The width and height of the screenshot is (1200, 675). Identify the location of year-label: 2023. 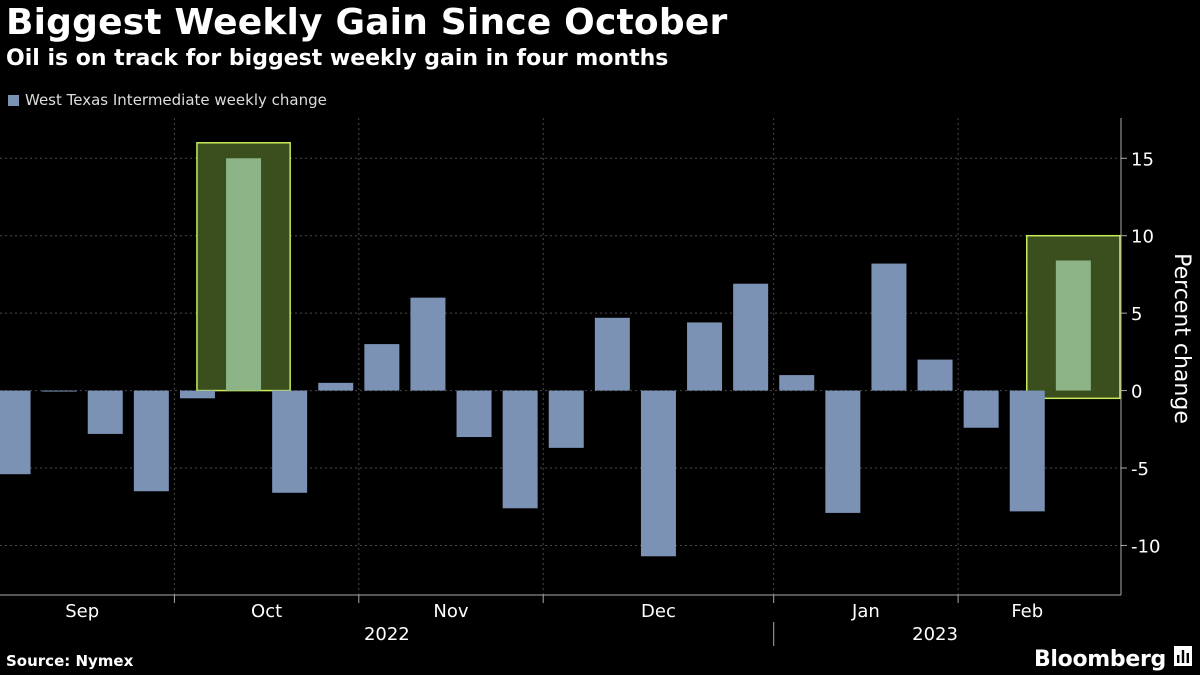
(935, 634).